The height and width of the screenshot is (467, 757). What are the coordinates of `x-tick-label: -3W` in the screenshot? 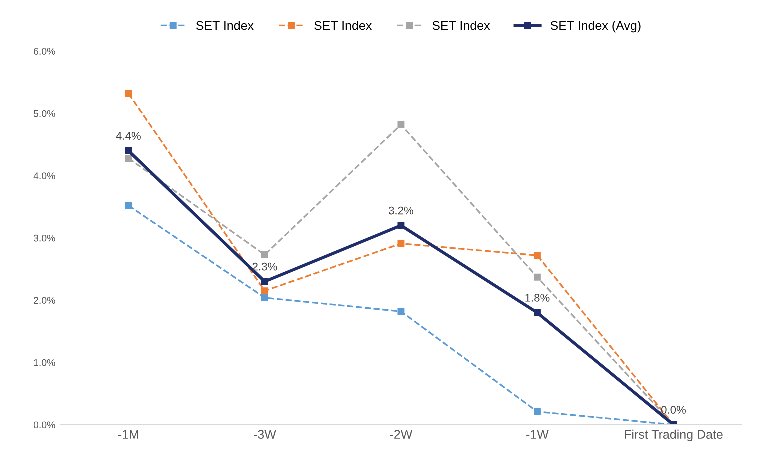 It's located at (265, 435).